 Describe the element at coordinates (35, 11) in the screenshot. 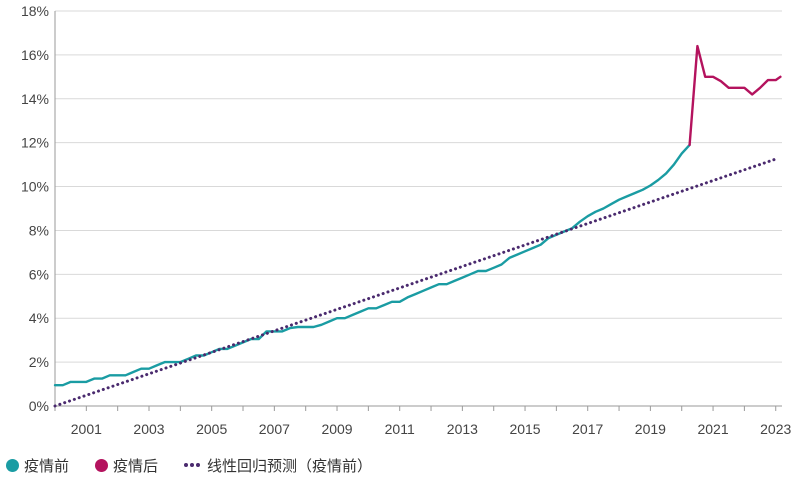

I see `y-tick-label: 18%` at that location.